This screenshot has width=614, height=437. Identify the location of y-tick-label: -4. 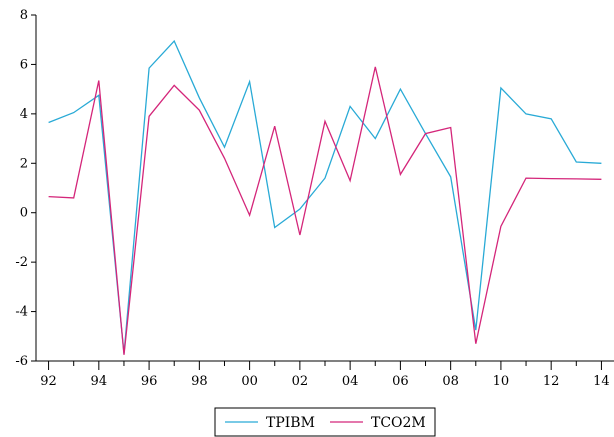
(21, 312).